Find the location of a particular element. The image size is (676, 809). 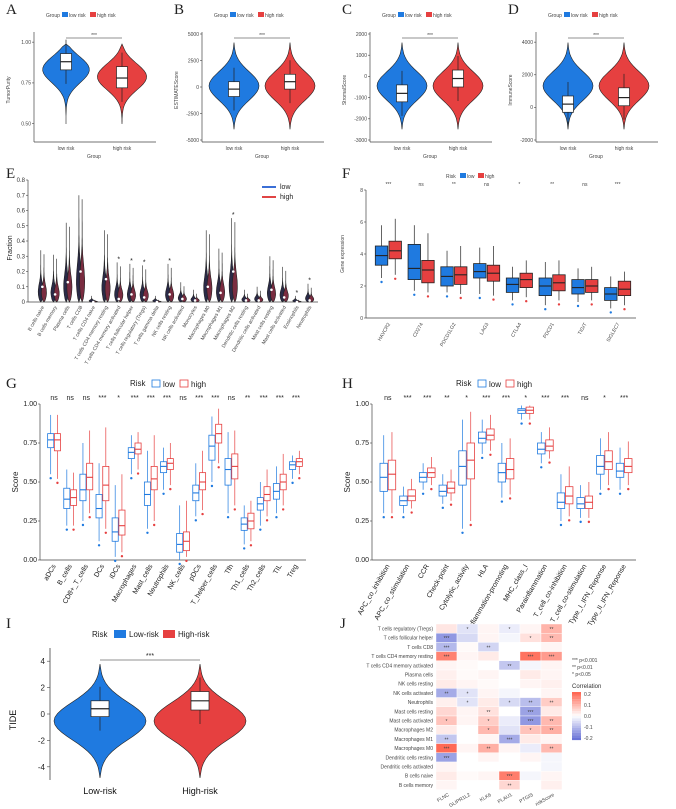

x-tick-label-A: high risk is located at coordinates (122, 149).